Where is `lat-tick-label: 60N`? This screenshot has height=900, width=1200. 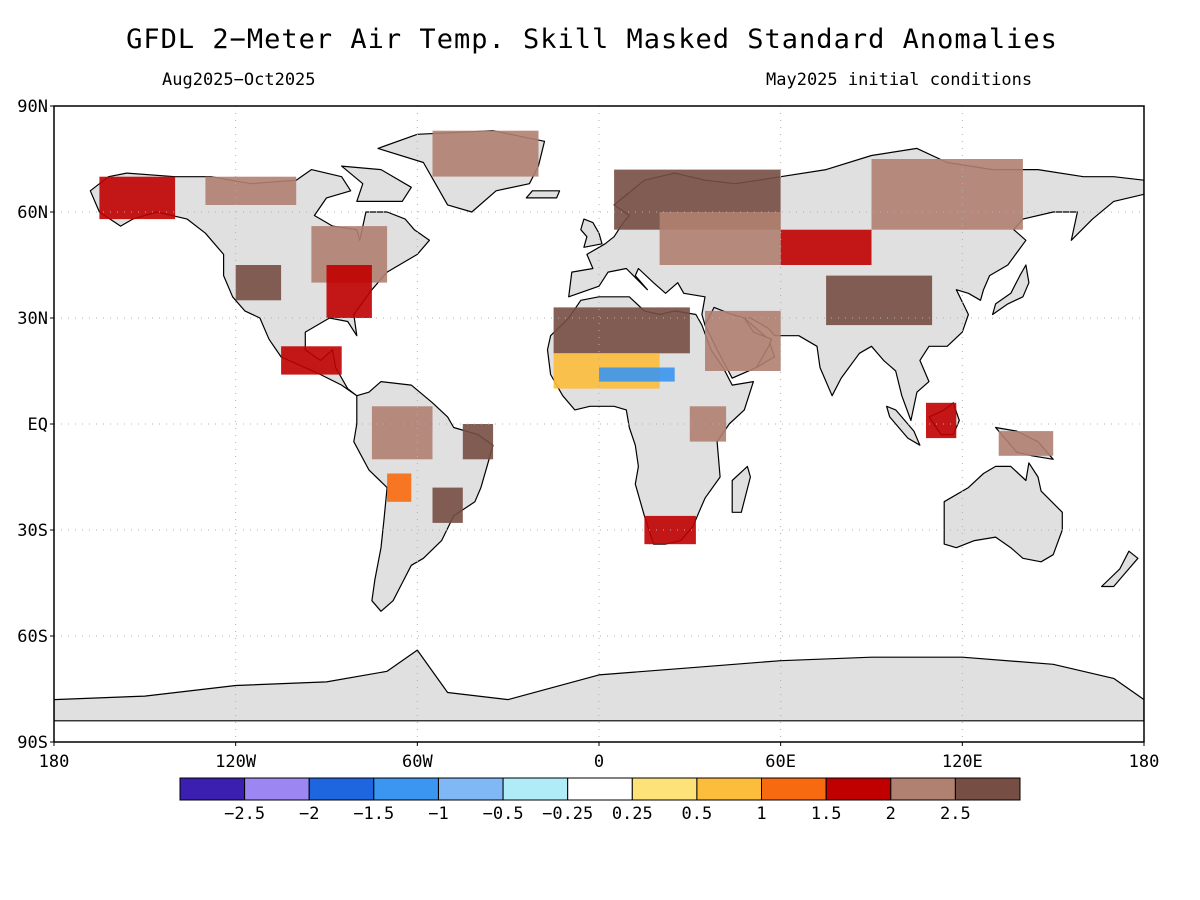 lat-tick-label: 60N is located at coordinates (32, 213).